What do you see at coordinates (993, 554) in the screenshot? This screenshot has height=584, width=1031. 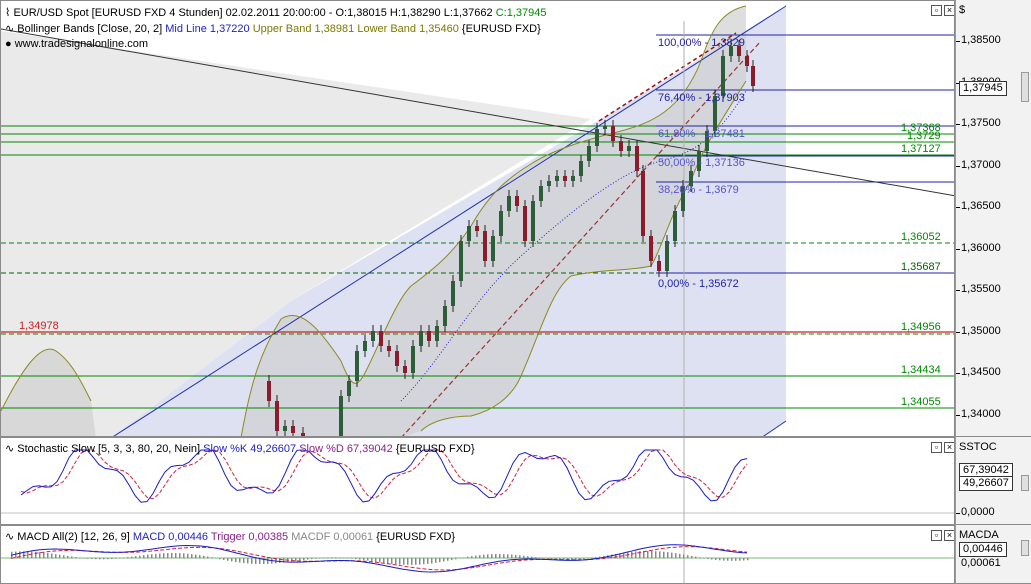 I see `macd-axis: MACDA 0,00446 0,00061` at bounding box center [993, 554].